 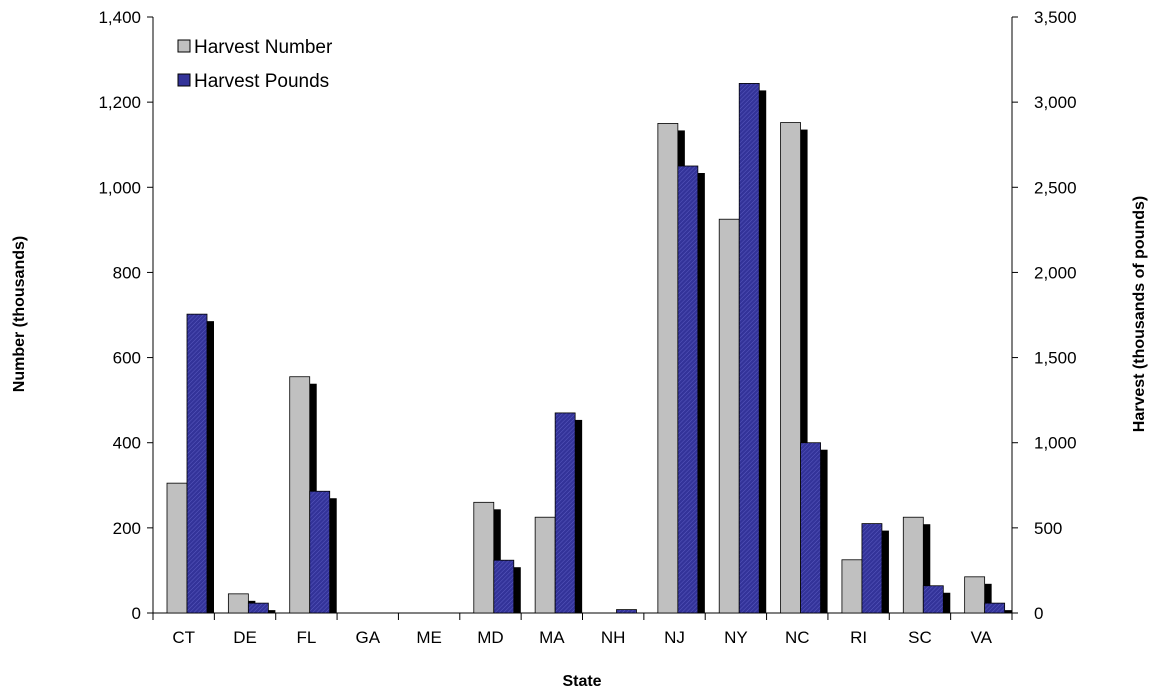 What do you see at coordinates (1055, 17) in the screenshot?
I see `y2-tick-label: 3,500` at bounding box center [1055, 17].